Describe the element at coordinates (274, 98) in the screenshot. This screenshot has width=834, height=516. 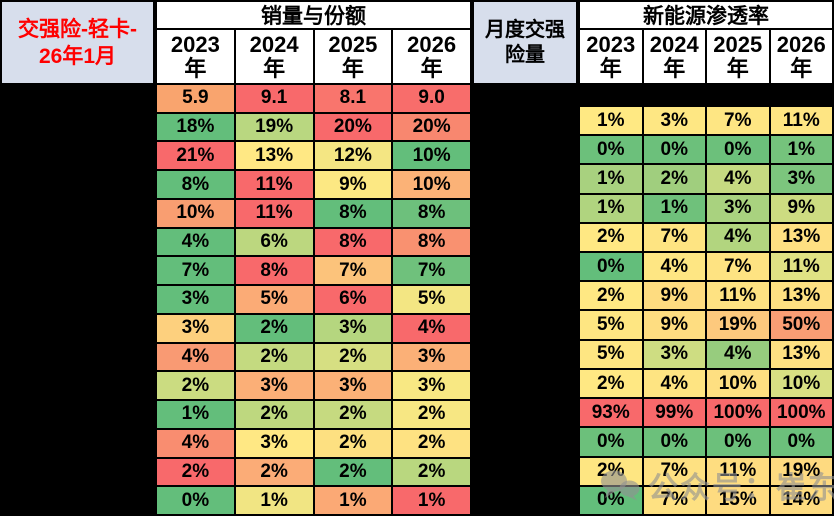
I see `table-cell: 9.1` at that location.